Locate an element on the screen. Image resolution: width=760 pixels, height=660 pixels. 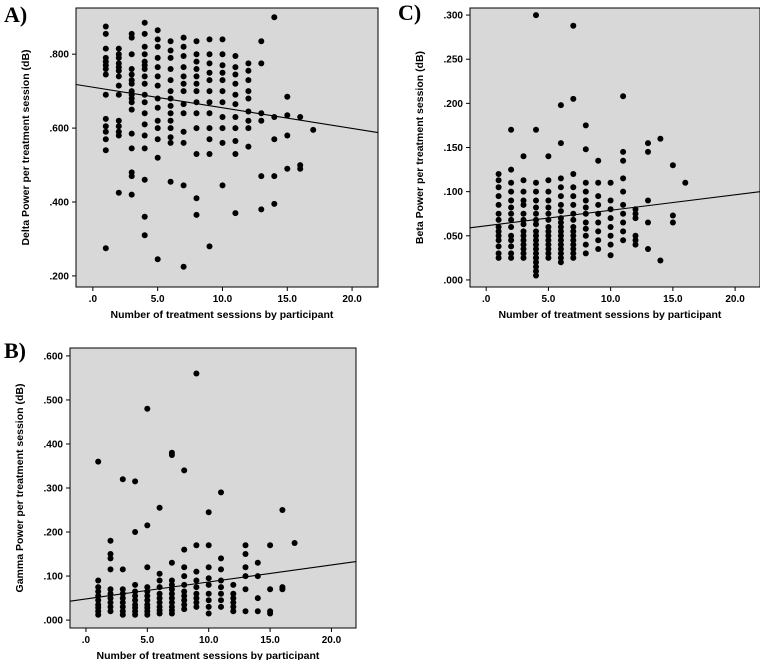
y-tick-label: .100 is located at coordinates (54, 577).